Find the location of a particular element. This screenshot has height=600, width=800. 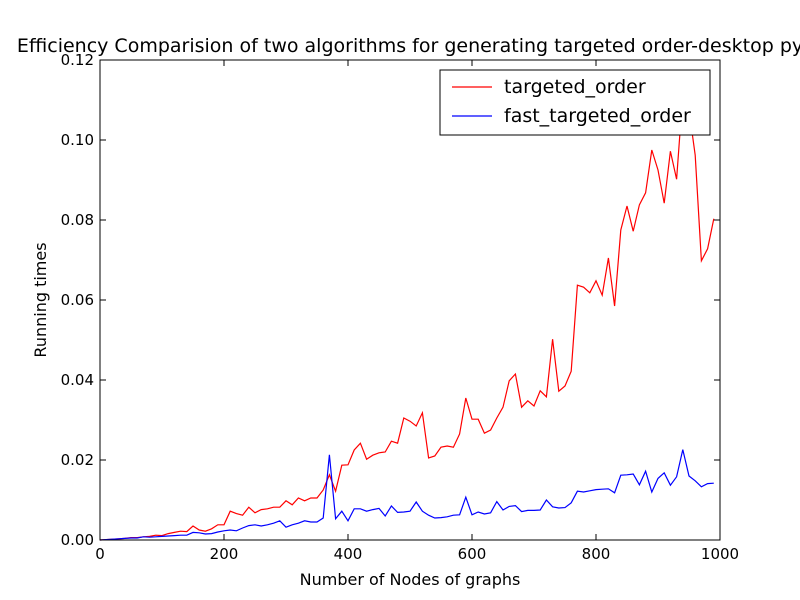

y-tick-label: 0.00 is located at coordinates (77, 540).